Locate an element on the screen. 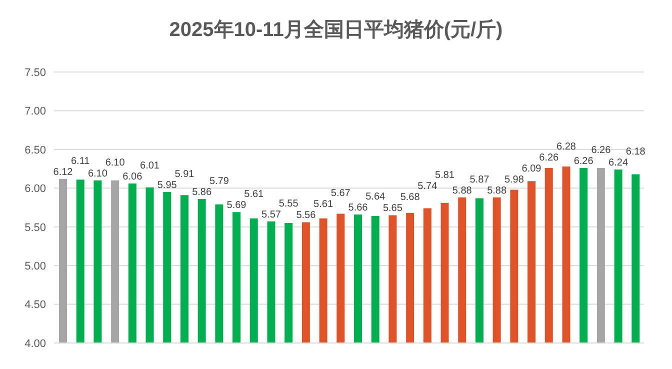  data-label: 5.64 is located at coordinates (376, 196).